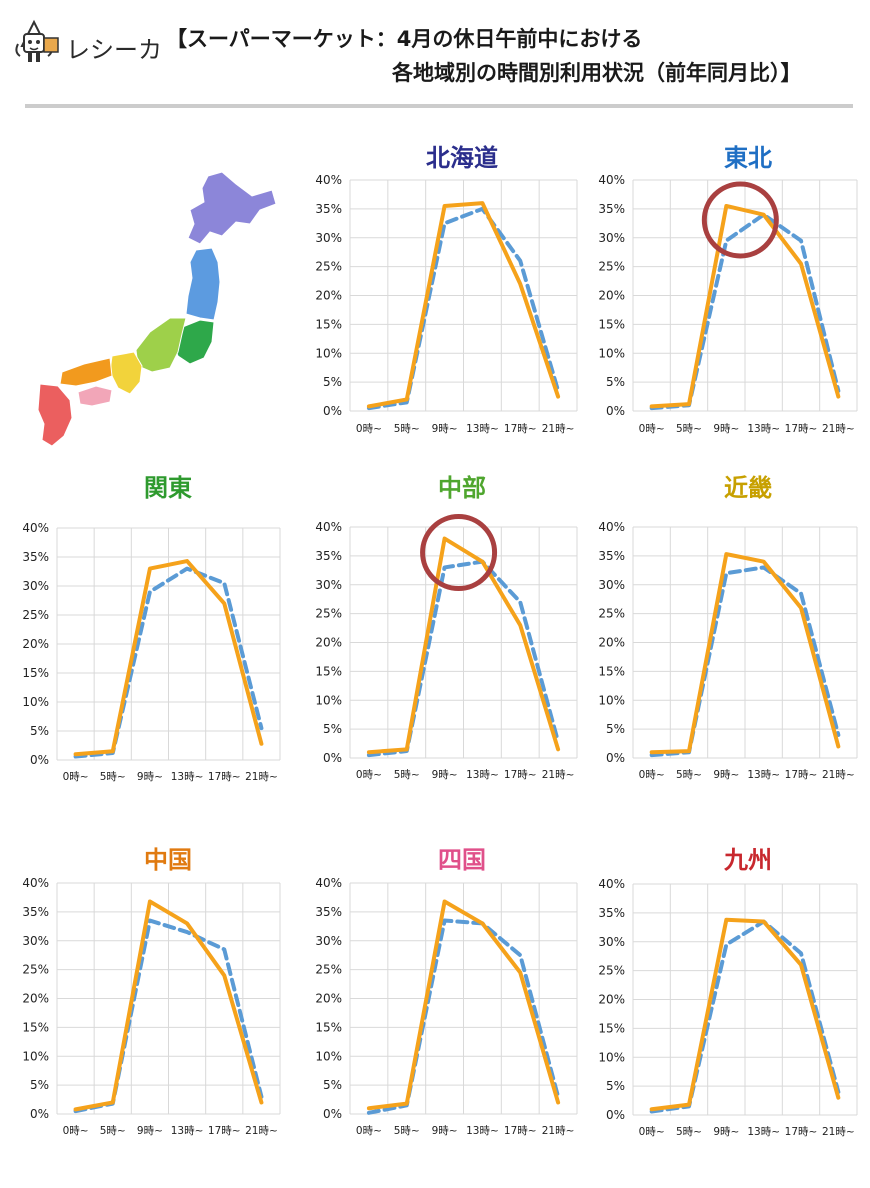 This screenshot has width=870, height=1188. I want to click on map-region-tohoku, so click(203, 284).